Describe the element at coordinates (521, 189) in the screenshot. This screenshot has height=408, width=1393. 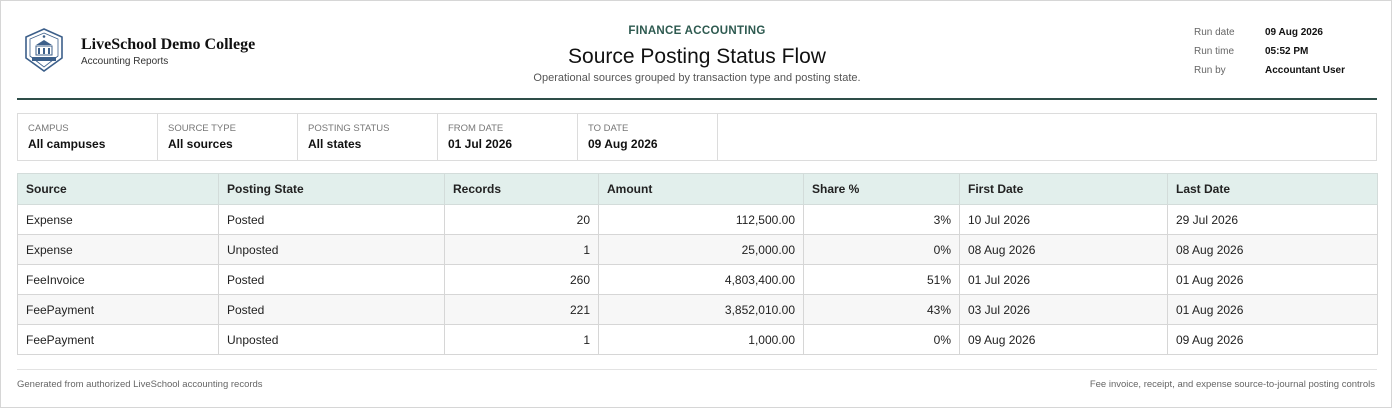
I see `column-header-records: Records` at that location.